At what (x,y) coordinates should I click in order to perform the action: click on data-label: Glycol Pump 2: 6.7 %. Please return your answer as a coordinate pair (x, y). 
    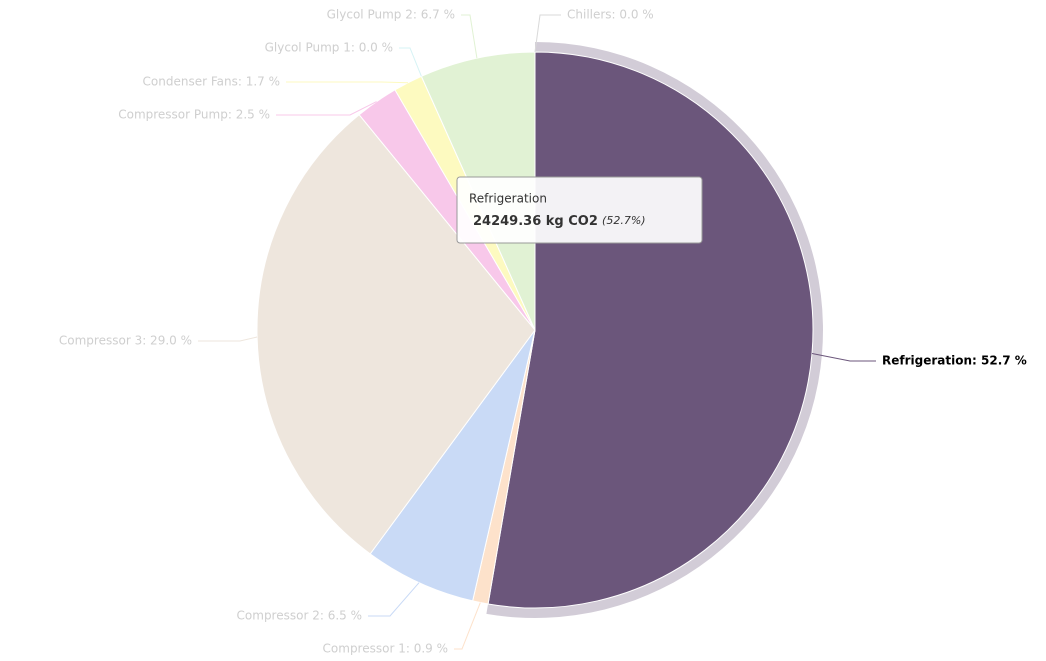
    Looking at the image, I should click on (391, 15).